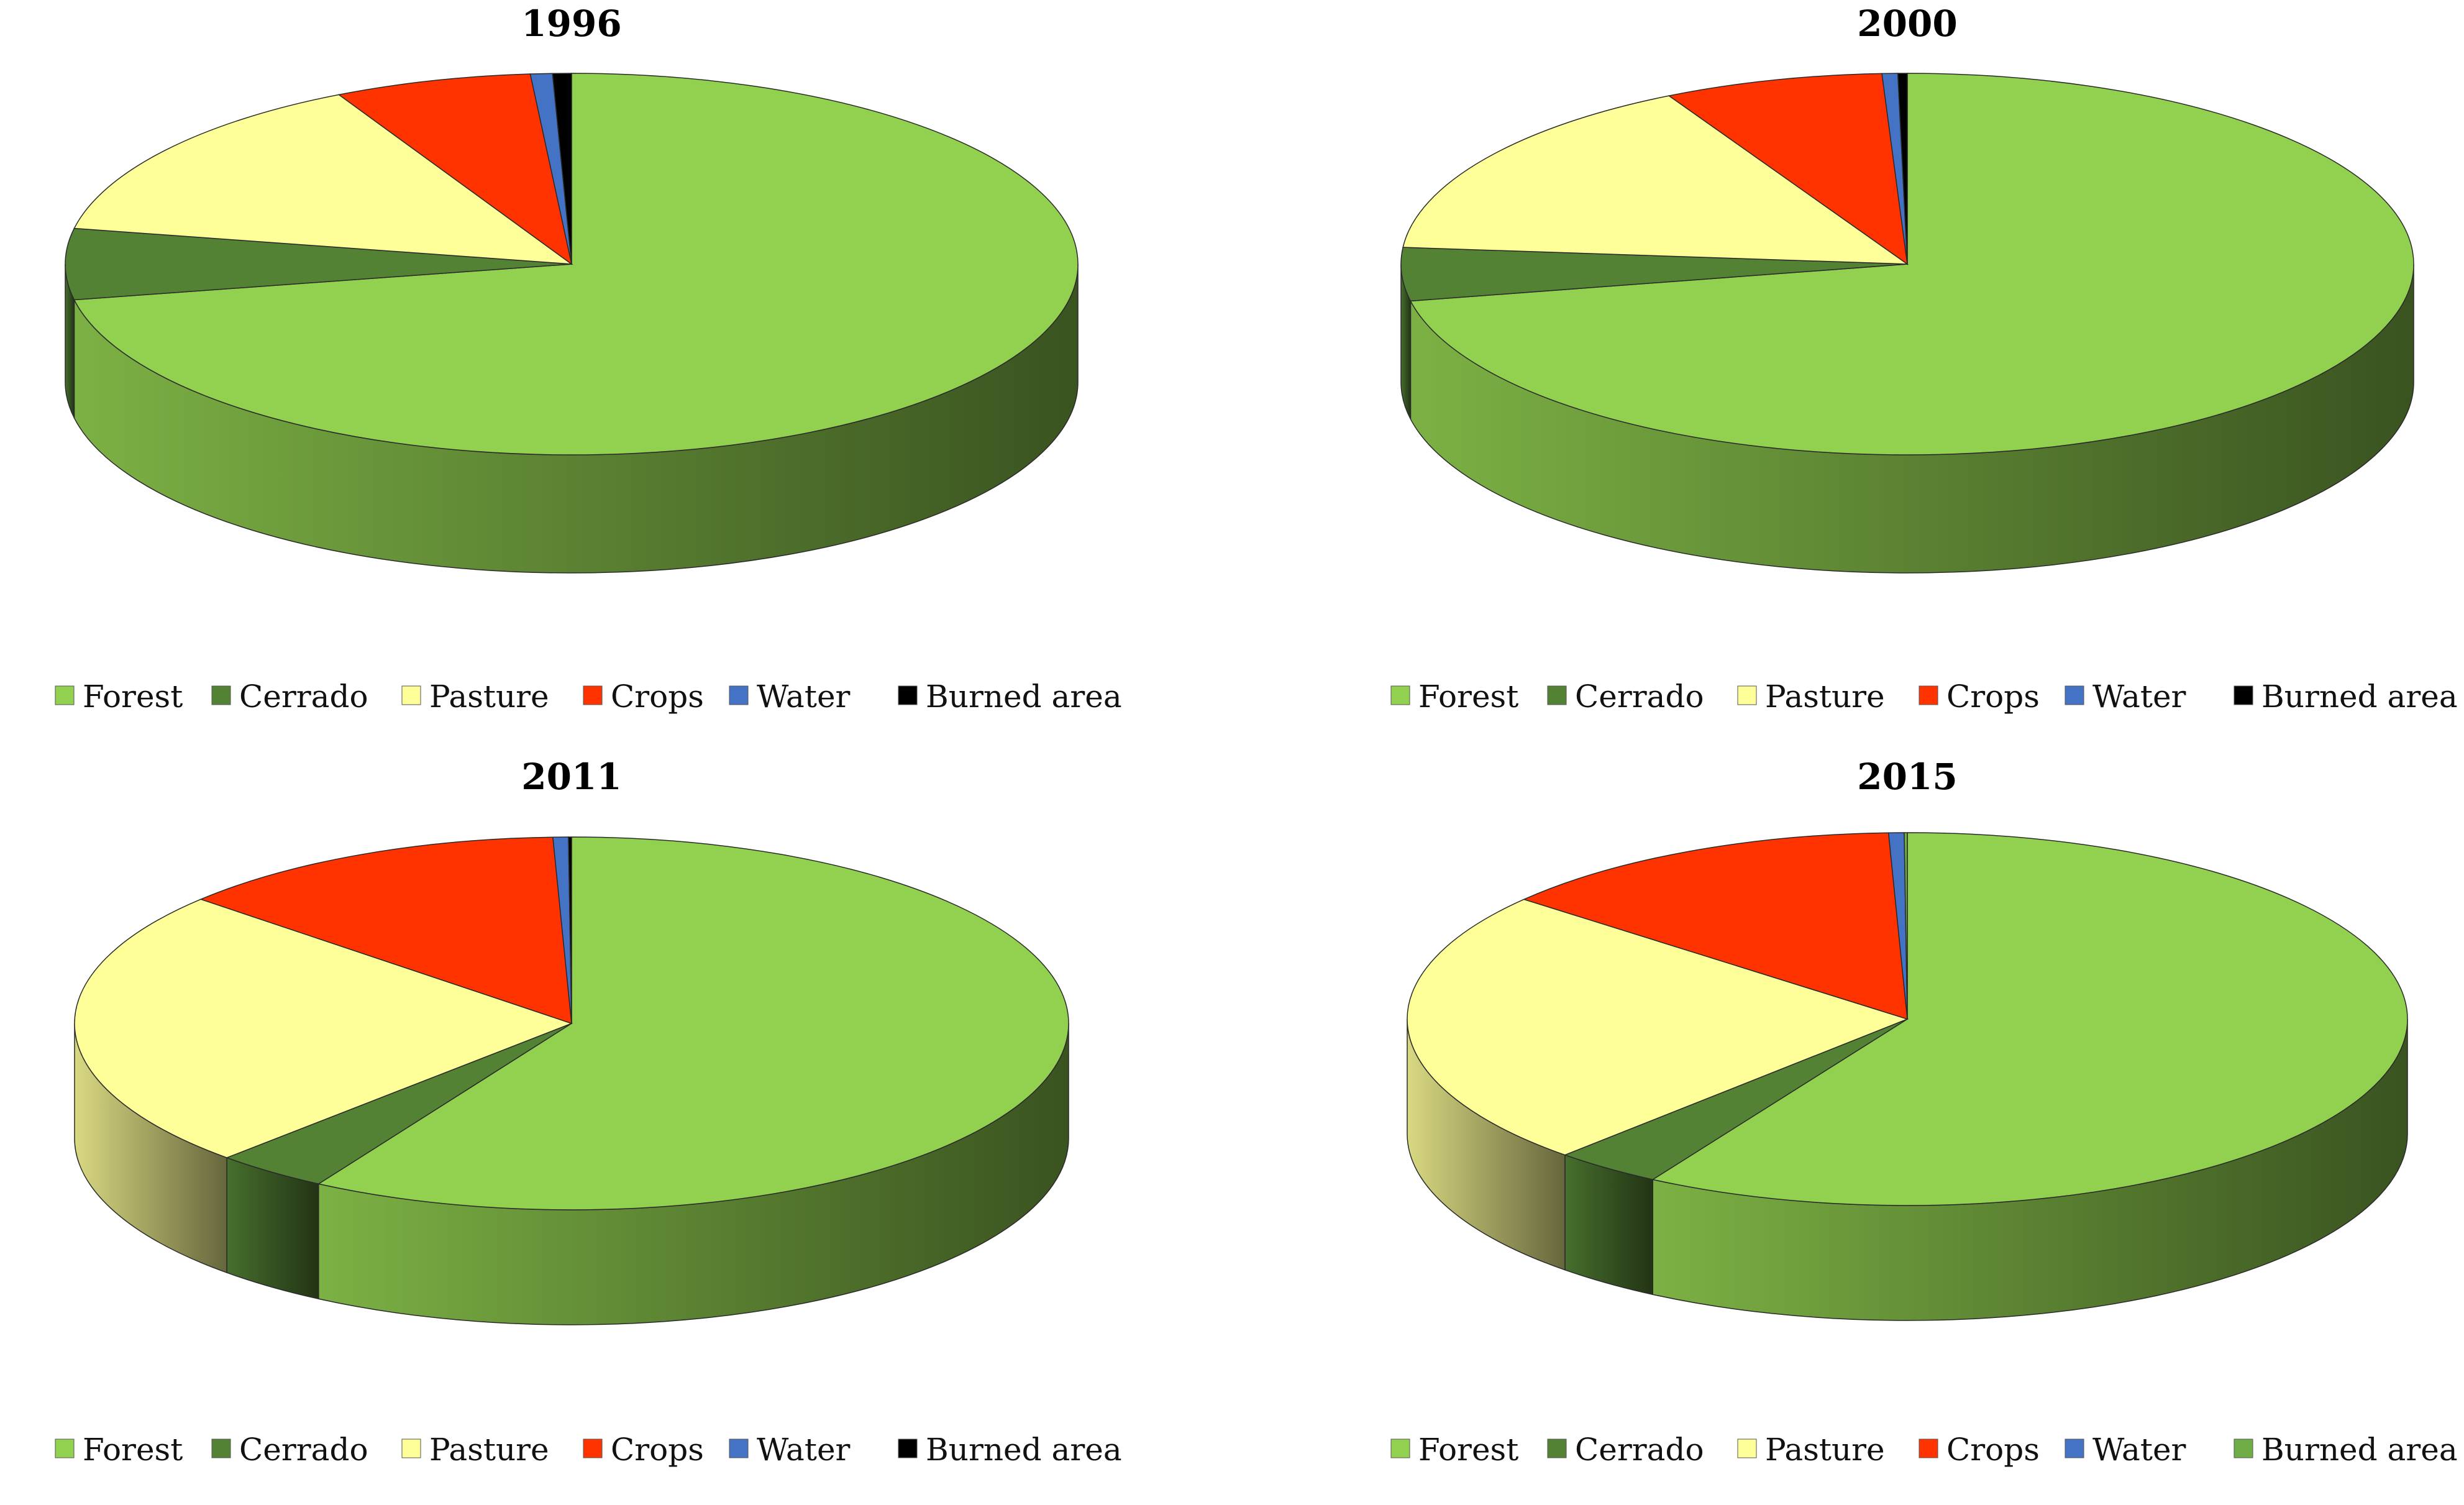 The image size is (2464, 1505). I want to click on chart-title: 2000, so click(1907, 23).